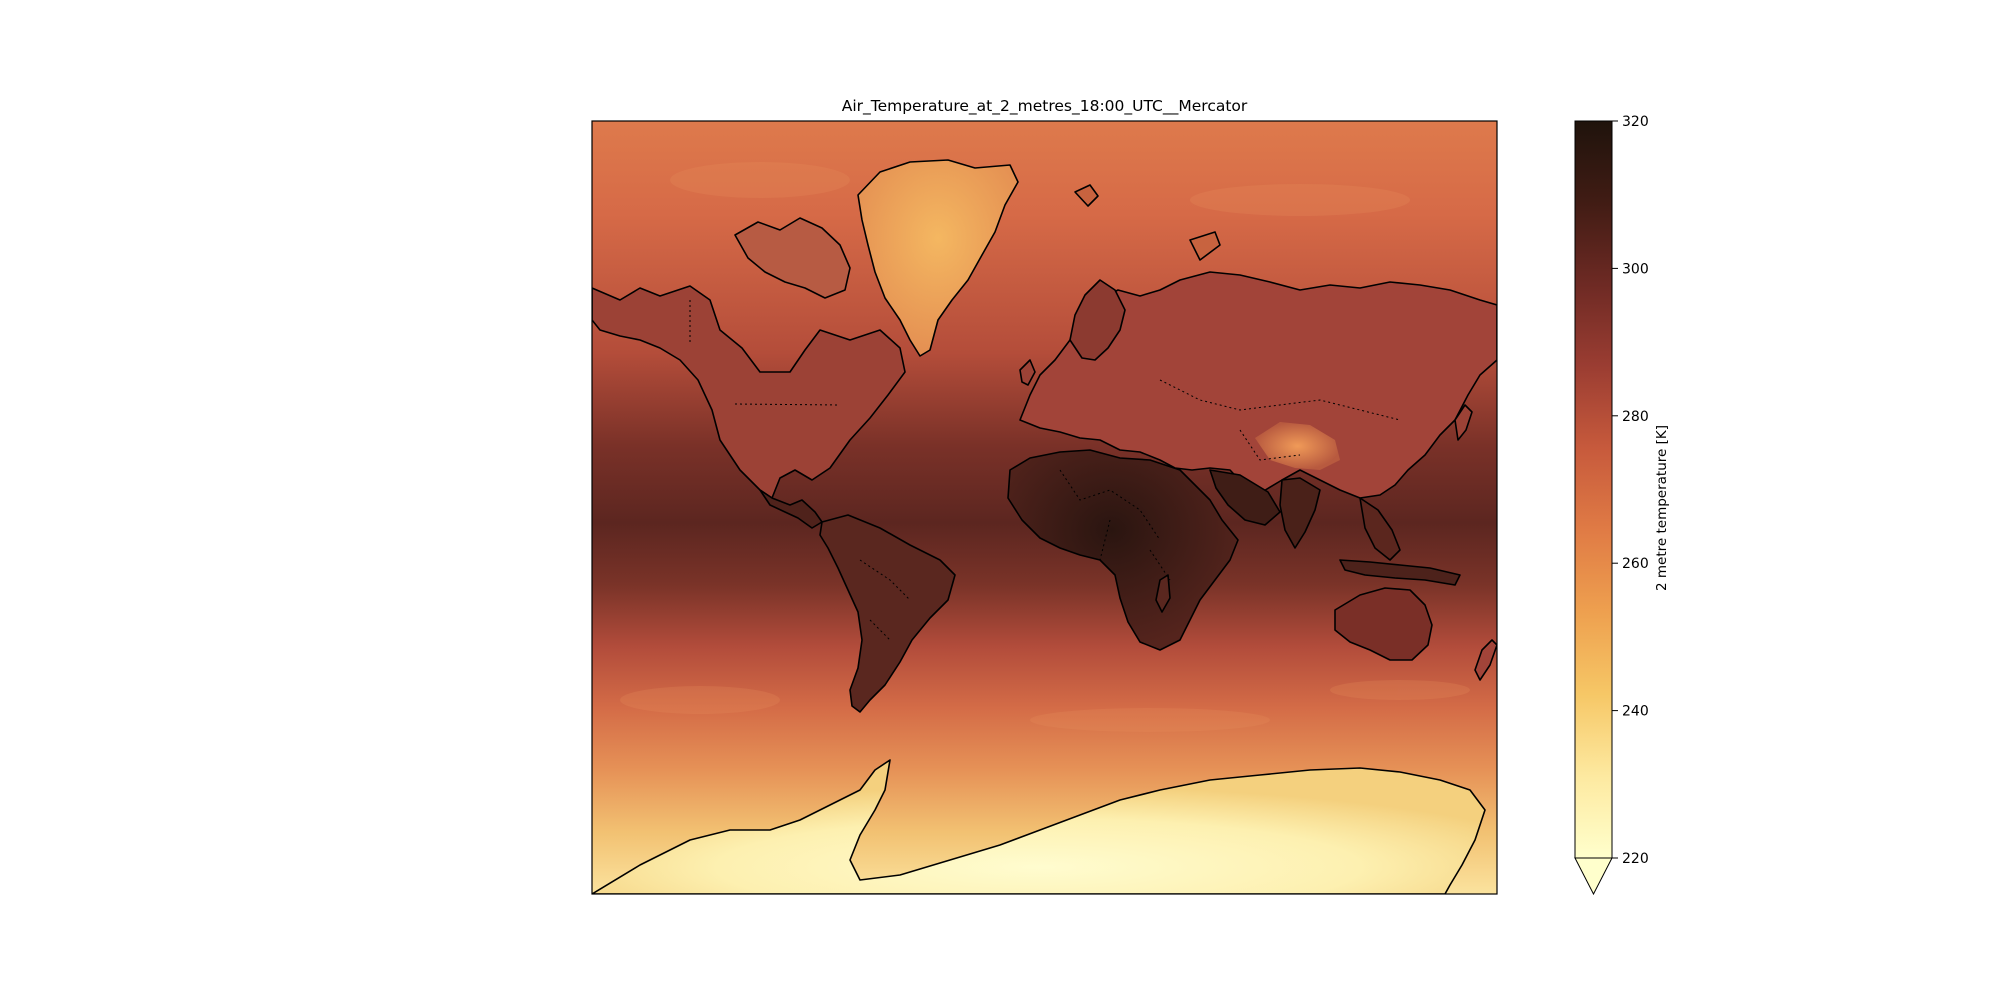 Image resolution: width=2000 pixels, height=1004 pixels. What do you see at coordinates (1115, 525) in the screenshot?
I see `border-africa-interior` at bounding box center [1115, 525].